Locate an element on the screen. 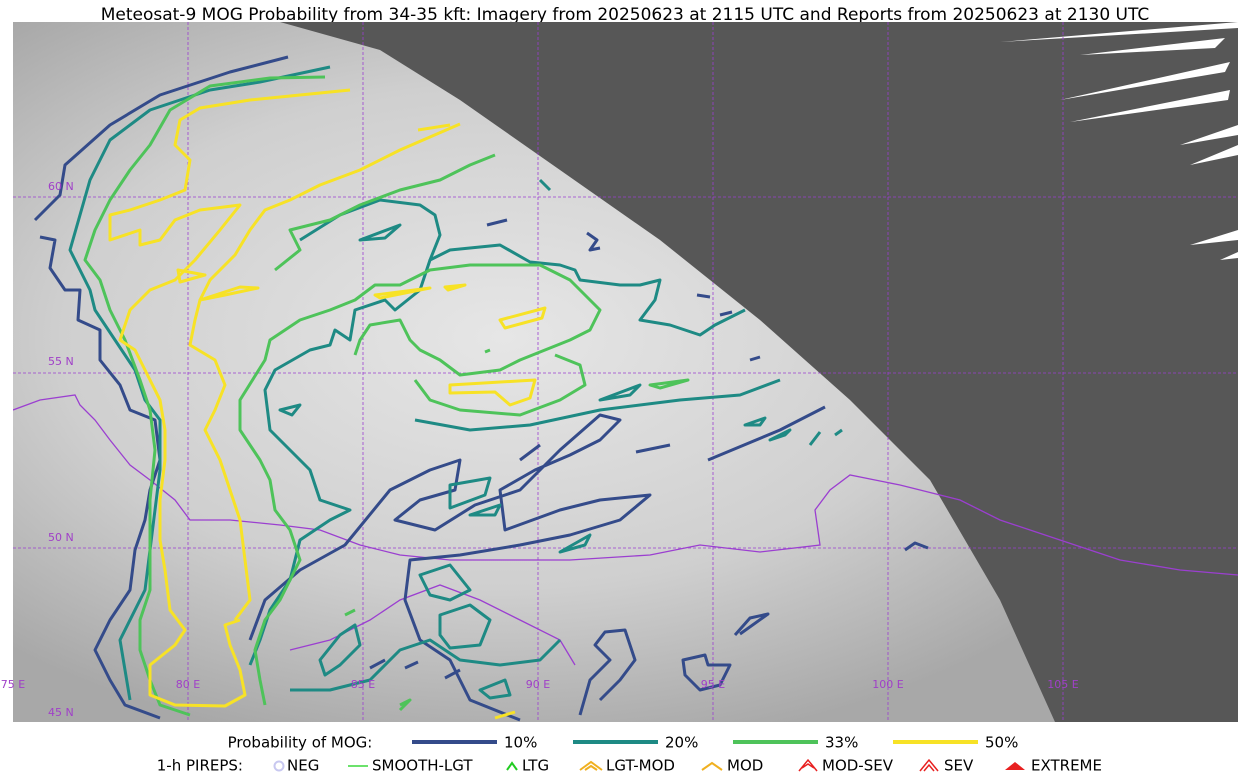 Image resolution: width=1250 pixels, height=782 pixels. lon-label: 100 E is located at coordinates (887, 684).